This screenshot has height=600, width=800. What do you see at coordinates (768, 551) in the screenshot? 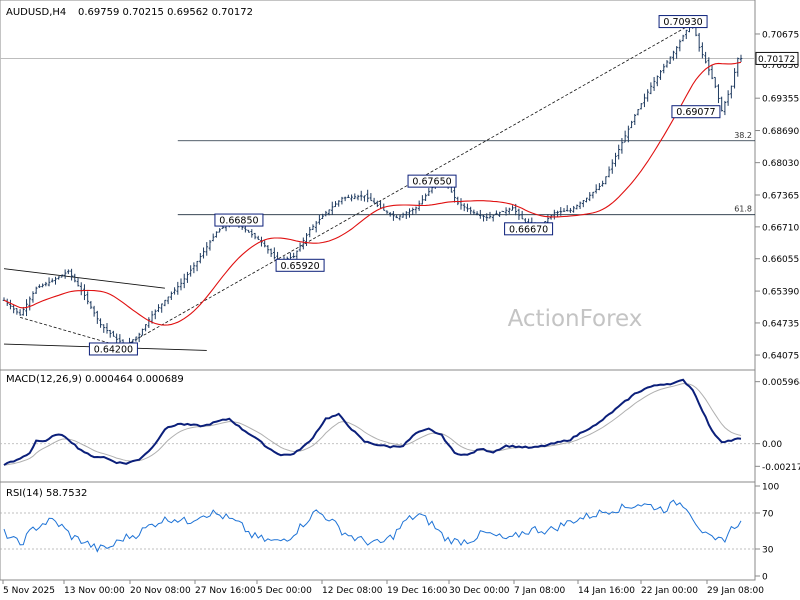
I see `rsi-tick-label: 30` at bounding box center [768, 551].